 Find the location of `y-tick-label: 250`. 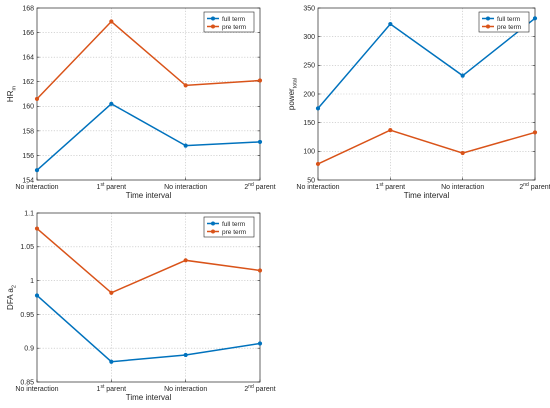

y-tick-label: 250 is located at coordinates (309, 66).